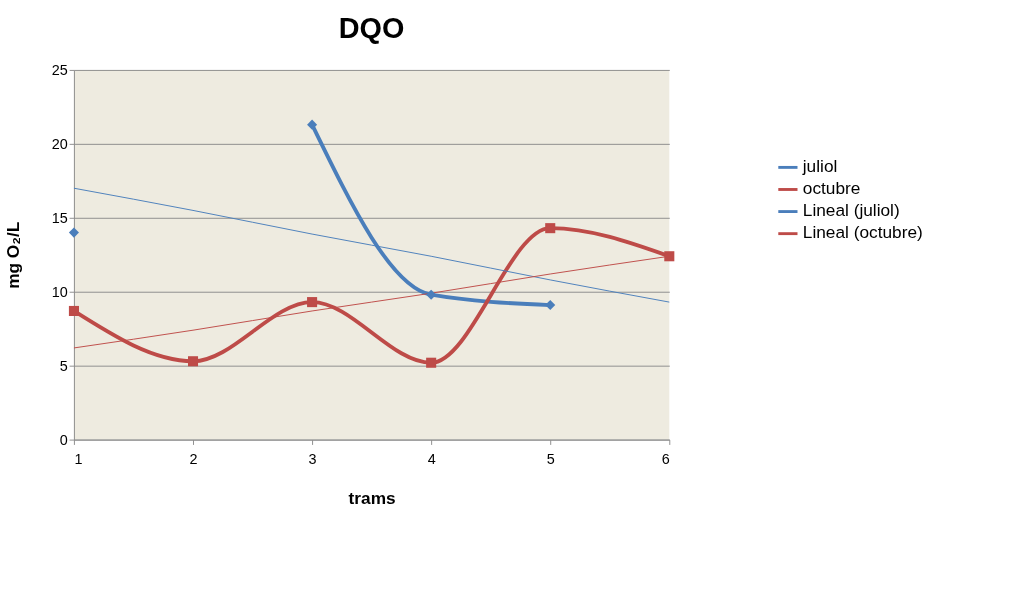 Image resolution: width=1015 pixels, height=610 pixels. I want to click on y-tick-label: 15, so click(59, 218).